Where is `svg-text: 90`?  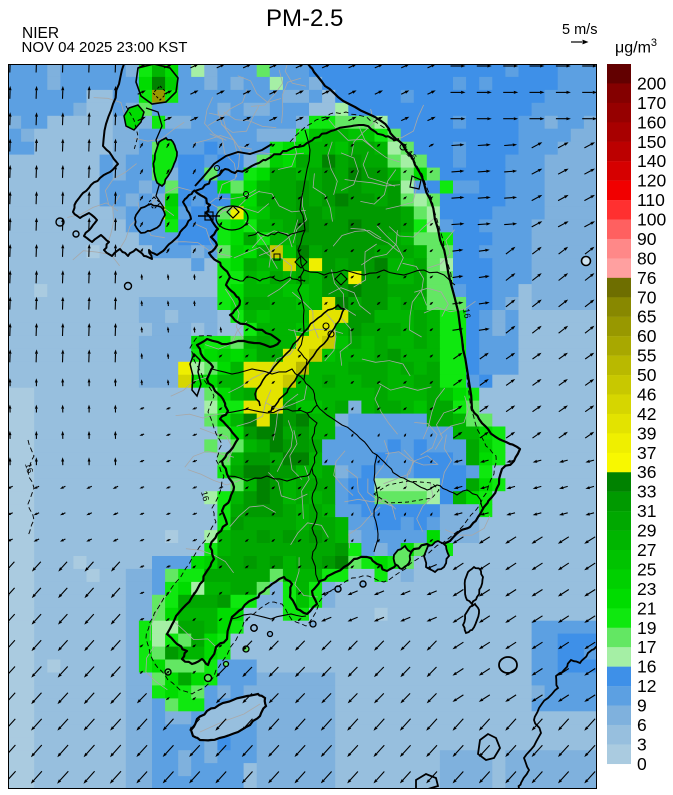
svg-text: 90 is located at coordinates (647, 239).